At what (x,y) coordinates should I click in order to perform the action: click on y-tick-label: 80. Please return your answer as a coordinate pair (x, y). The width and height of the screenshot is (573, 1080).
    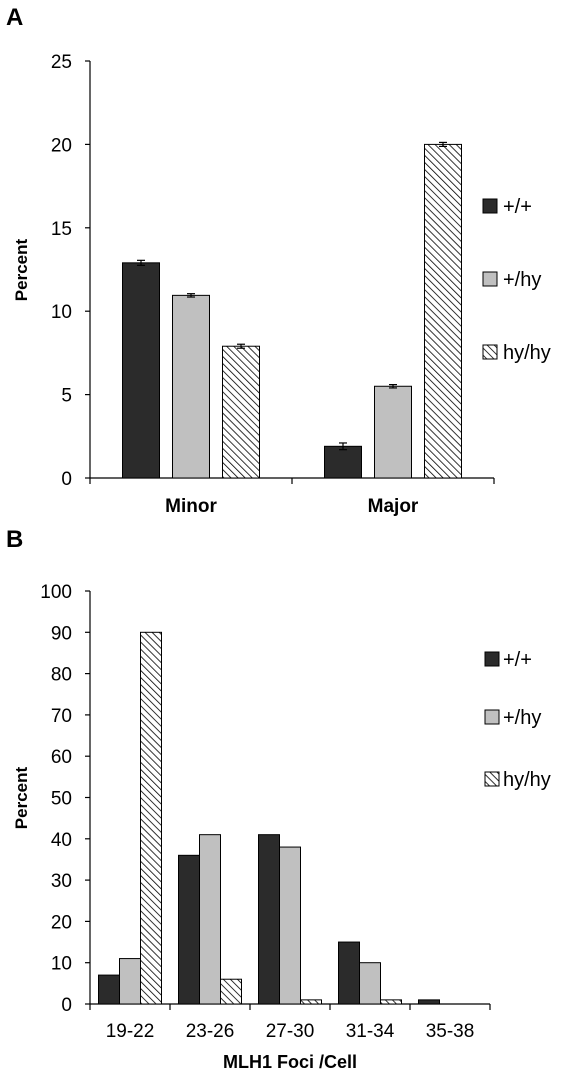
    Looking at the image, I should click on (61, 675).